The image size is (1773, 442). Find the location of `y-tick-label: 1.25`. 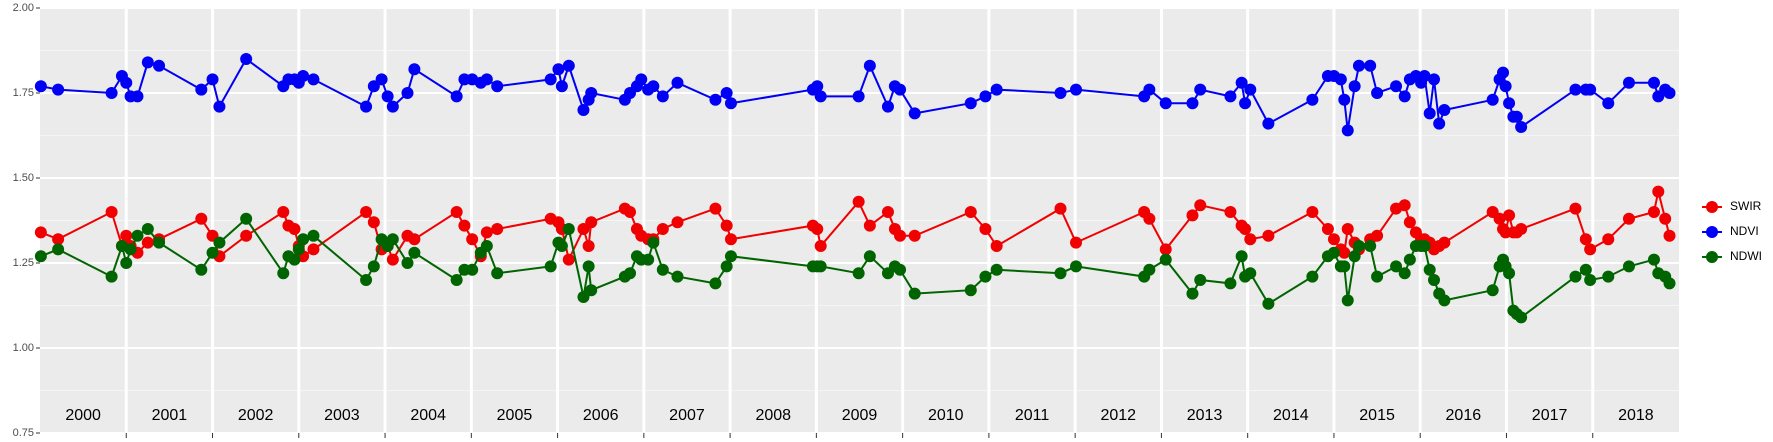

y-tick-label: 1.25 is located at coordinates (23, 263).